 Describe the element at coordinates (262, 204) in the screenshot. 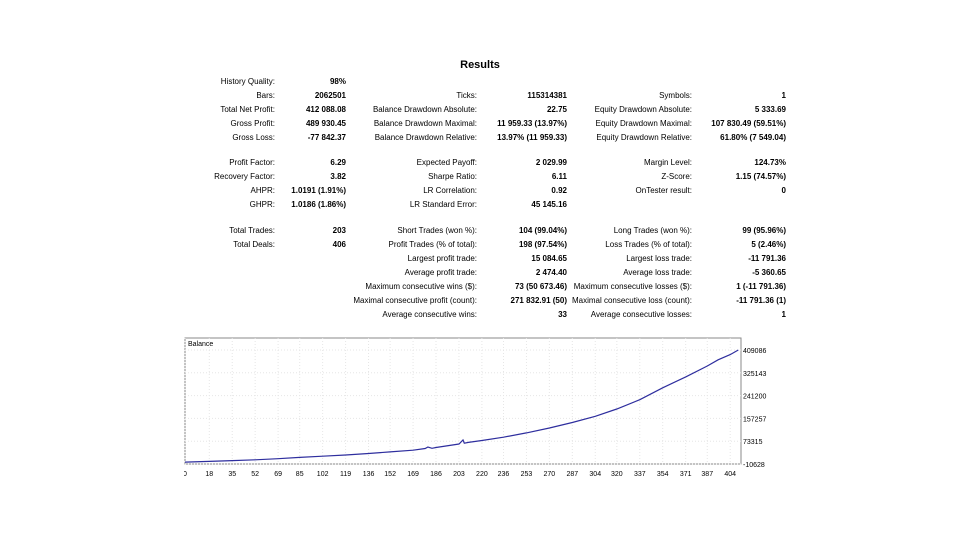

I see `ghpr-label: GHPR:` at that location.